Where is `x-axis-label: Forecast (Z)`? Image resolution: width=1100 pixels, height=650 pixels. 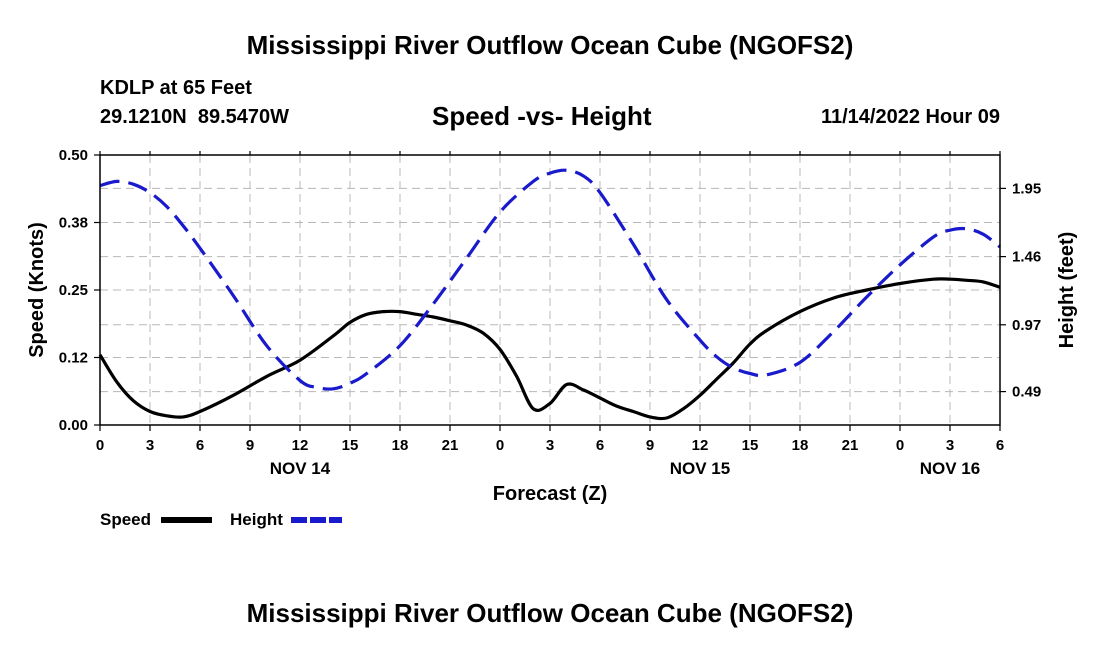 x-axis-label: Forecast (Z) is located at coordinates (550, 494).